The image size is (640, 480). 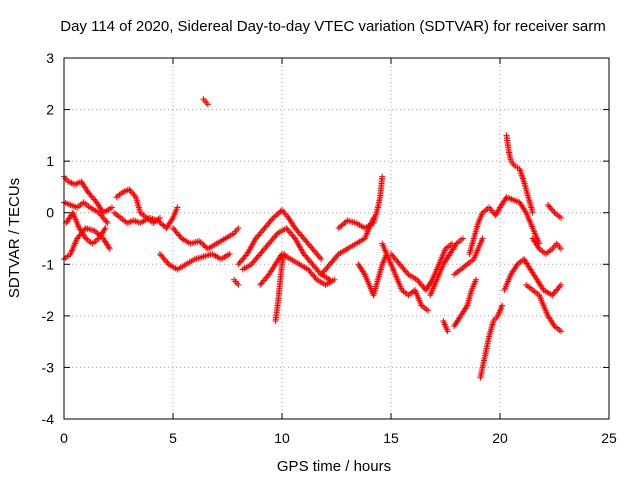 What do you see at coordinates (360, 202) in the screenshot?
I see `series-track-p` at bounding box center [360, 202].